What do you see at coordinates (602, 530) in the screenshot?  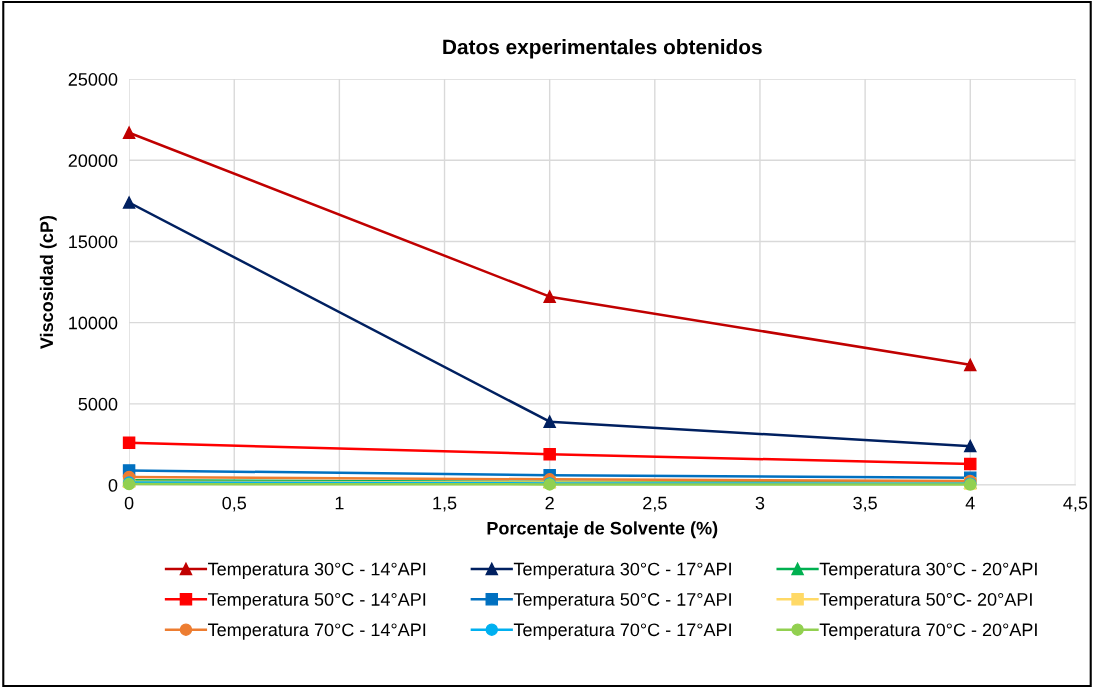 I see `x-axis-title: Porcentaje de Solvente (%)` at bounding box center [602, 530].